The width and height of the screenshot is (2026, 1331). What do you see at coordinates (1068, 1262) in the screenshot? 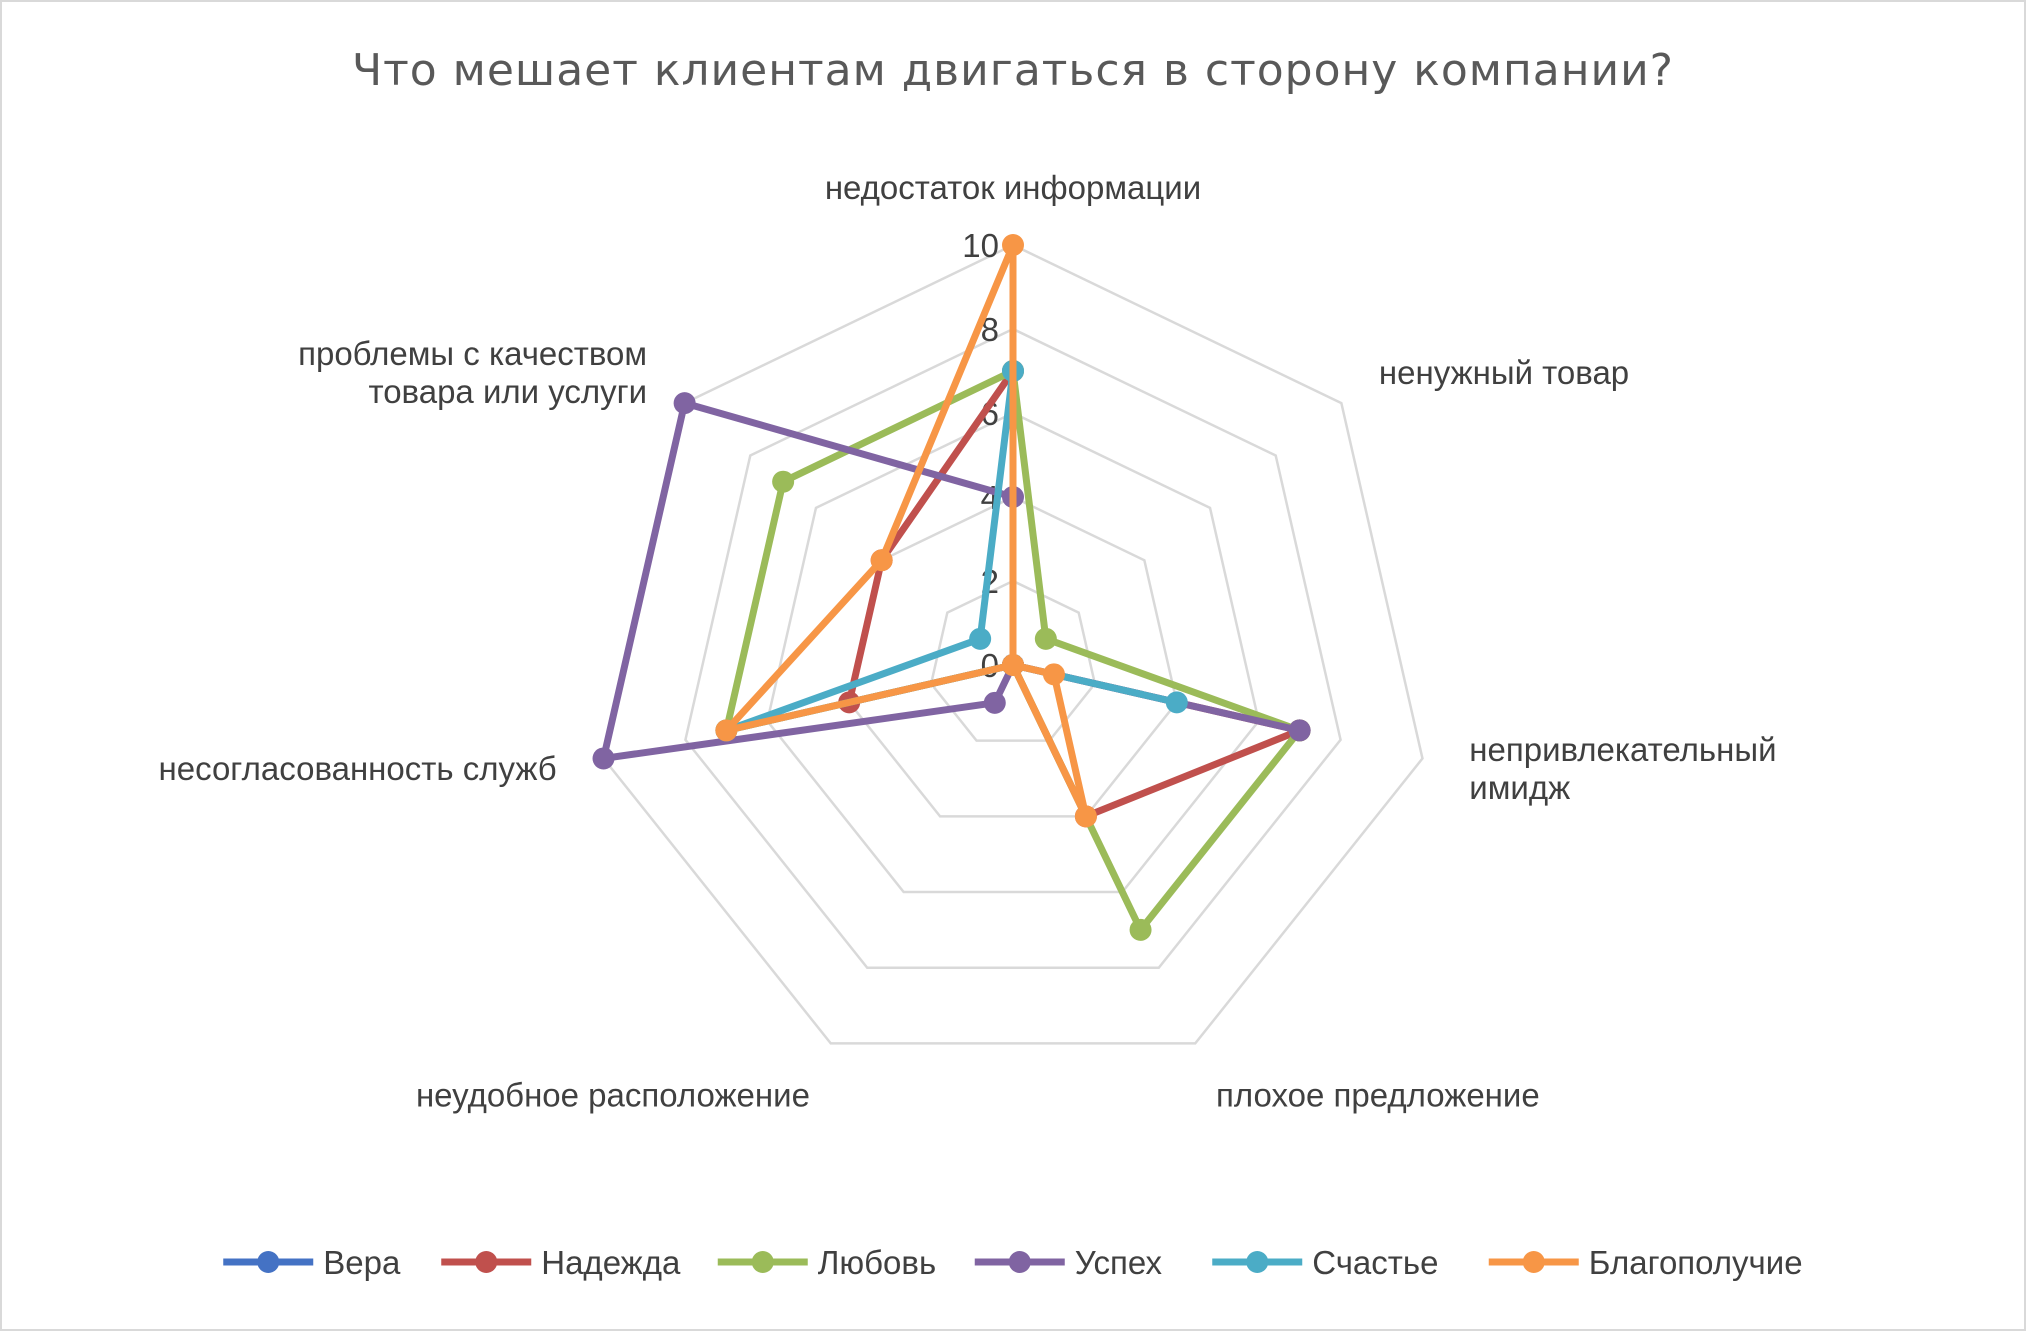
I see `legend-item: Успех` at bounding box center [1068, 1262].